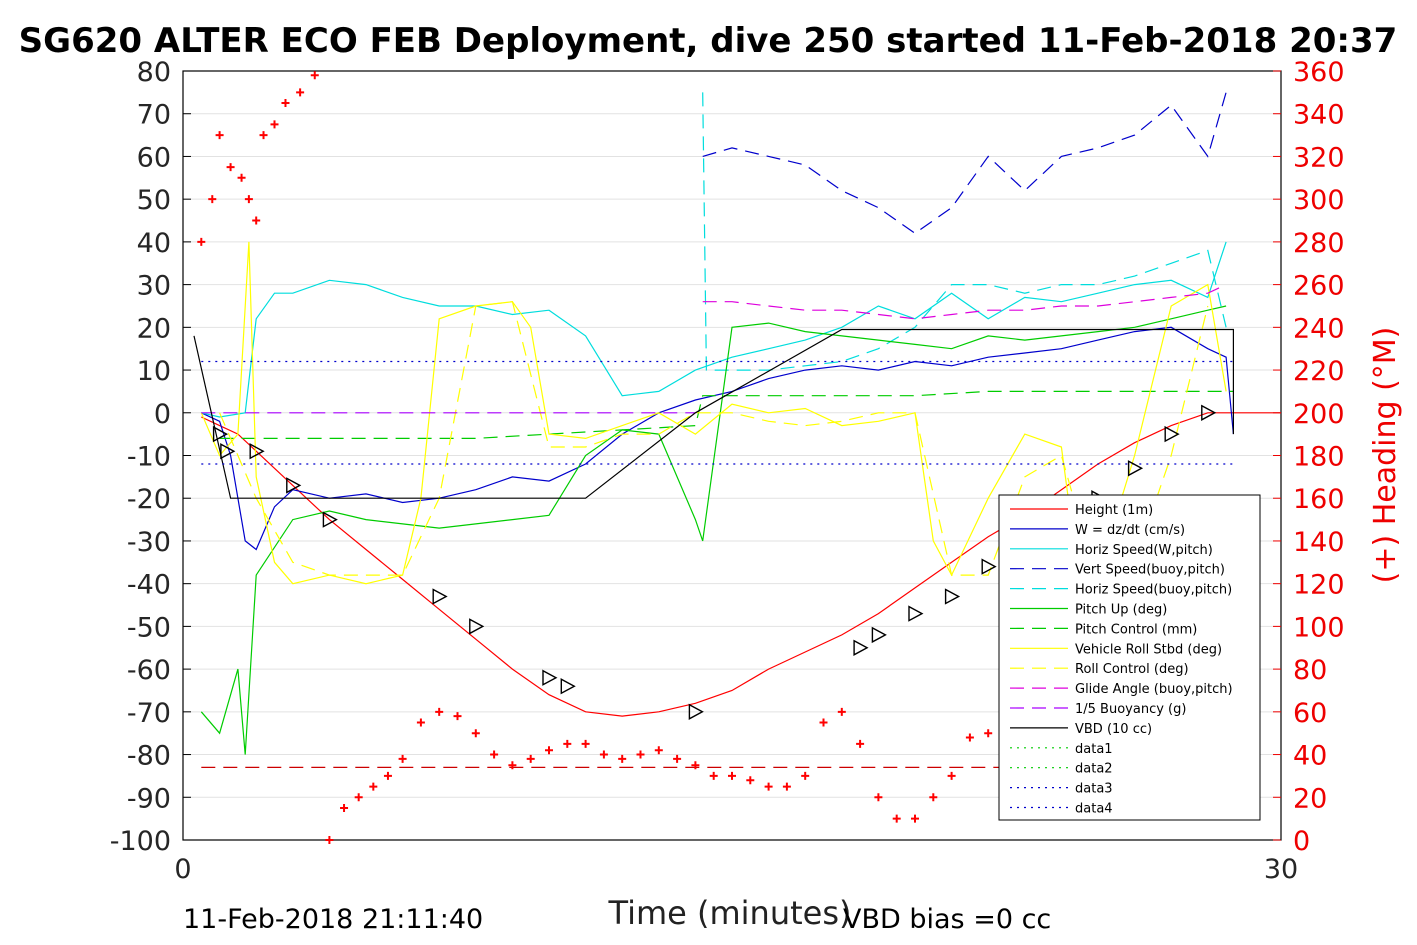  Describe the element at coordinates (1310, 670) in the screenshot. I see `y2-tick-label: 80` at that location.